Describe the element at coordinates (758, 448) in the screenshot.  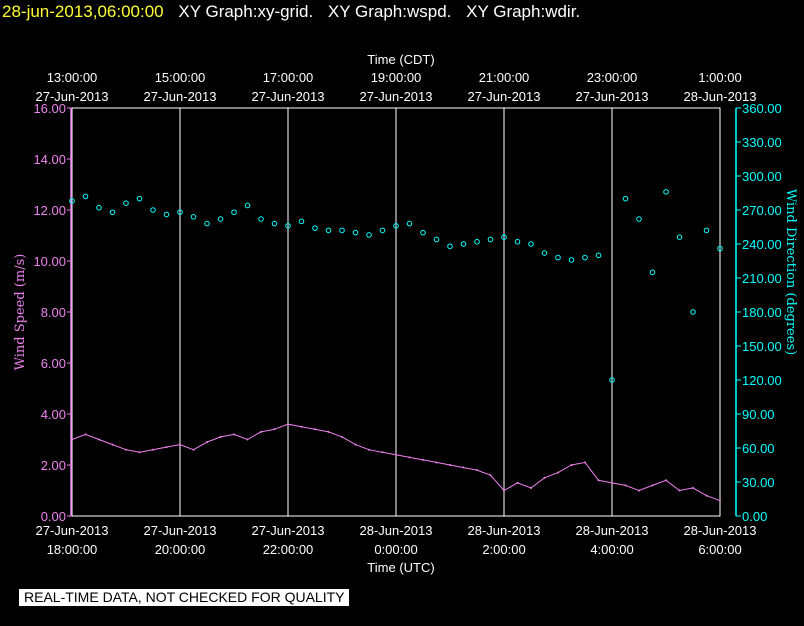
I see `right-tick-label: 60.00` at that location.